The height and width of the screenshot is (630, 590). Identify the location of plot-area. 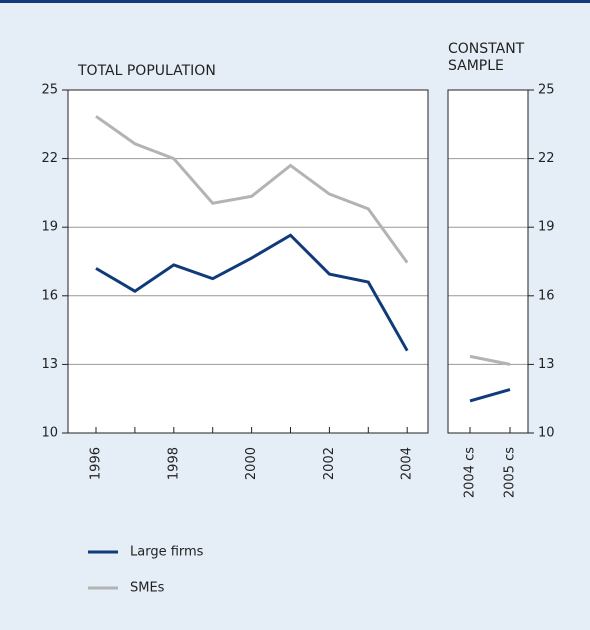
(488, 261).